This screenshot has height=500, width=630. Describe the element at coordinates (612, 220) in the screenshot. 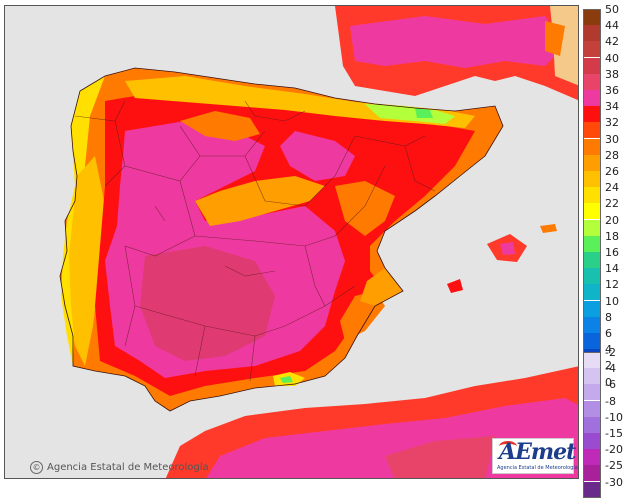

I see `legend-label: 20` at that location.